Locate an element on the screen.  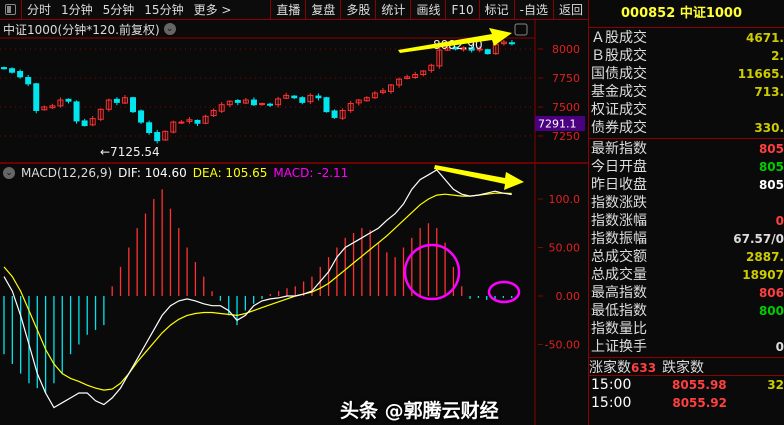
stat-value: 713. is located at coordinates (769, 92).